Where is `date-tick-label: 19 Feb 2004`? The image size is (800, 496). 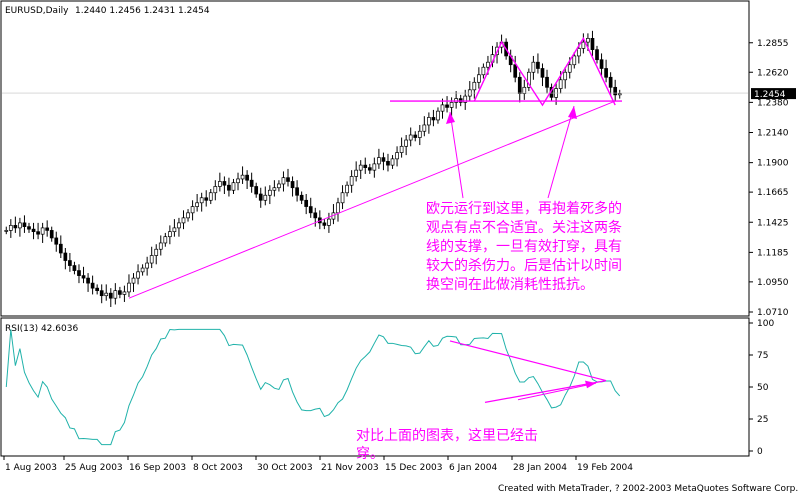
date-tick-label: 19 Feb 2004 is located at coordinates (605, 468).